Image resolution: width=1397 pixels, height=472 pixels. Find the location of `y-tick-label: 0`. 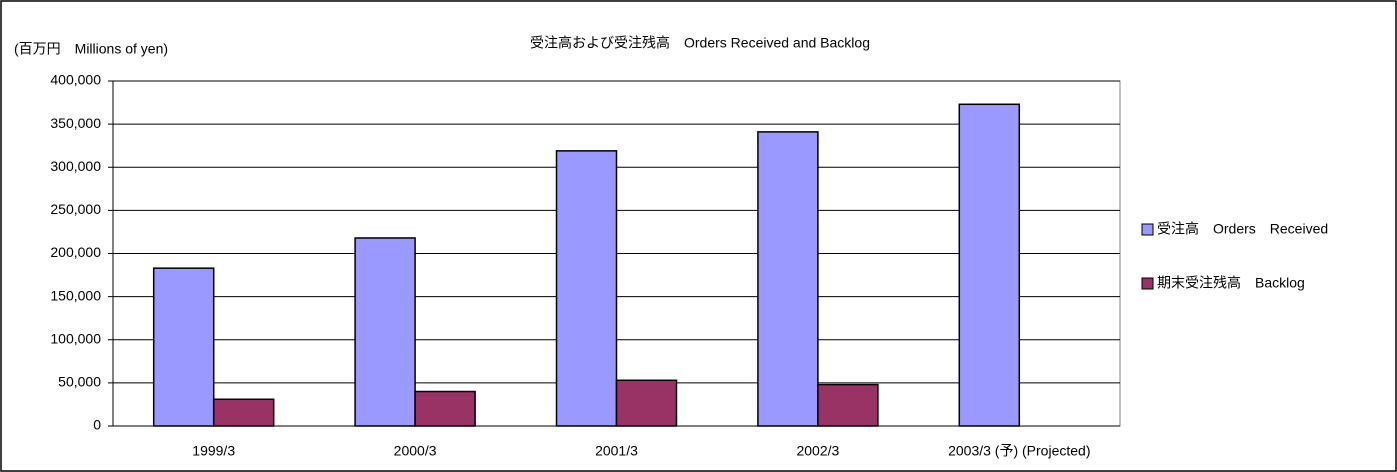

y-tick-label: 0 is located at coordinates (97, 425).